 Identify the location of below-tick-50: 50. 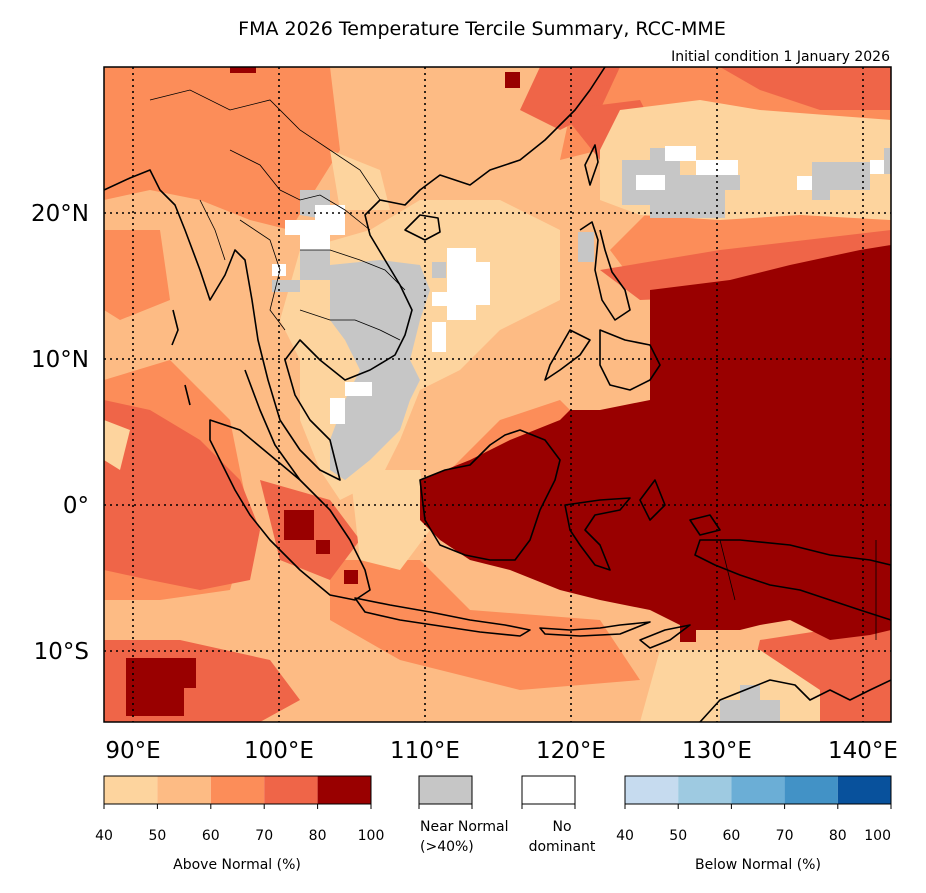
(678, 836).